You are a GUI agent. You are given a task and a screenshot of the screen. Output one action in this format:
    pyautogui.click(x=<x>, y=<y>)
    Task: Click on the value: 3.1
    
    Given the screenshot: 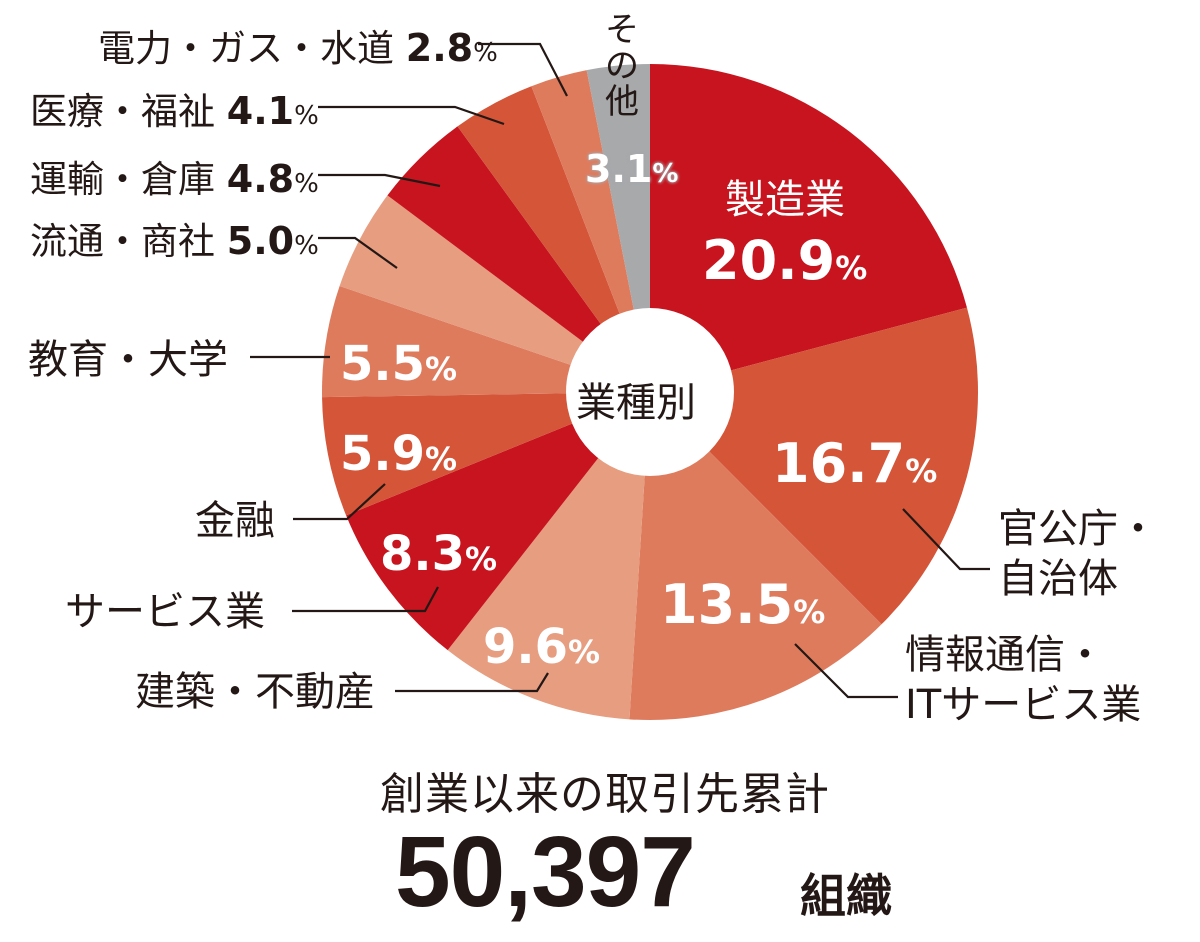 What is the action you would take?
    pyautogui.click(x=619, y=169)
    